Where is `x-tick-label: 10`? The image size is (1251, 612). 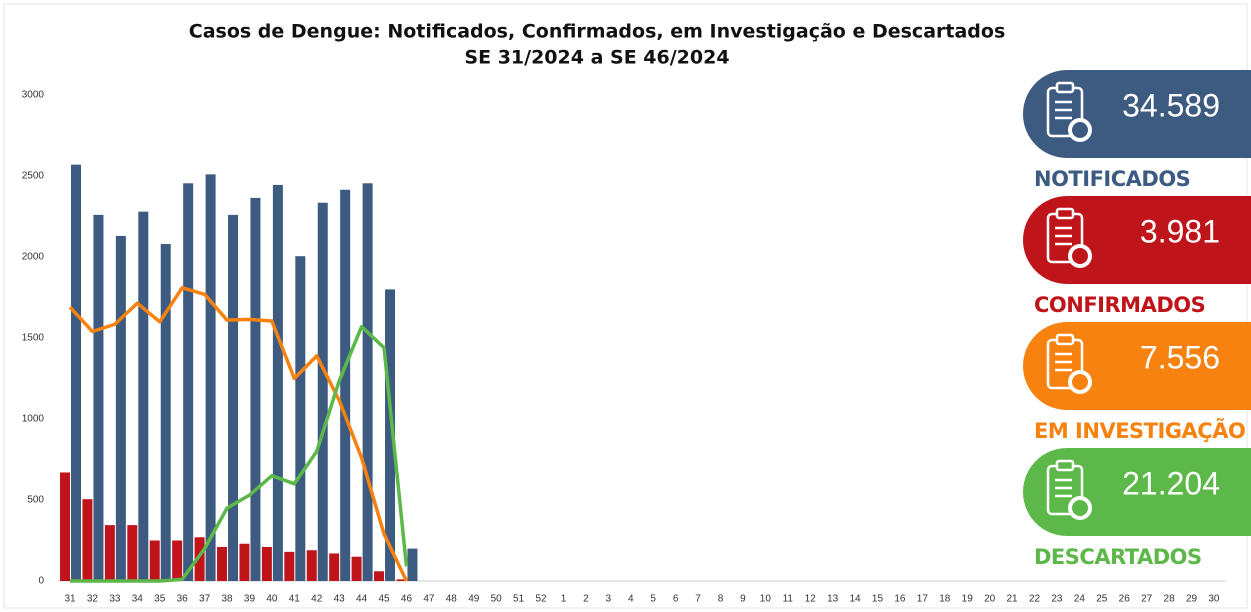 x-tick-label: 10 is located at coordinates (766, 599).